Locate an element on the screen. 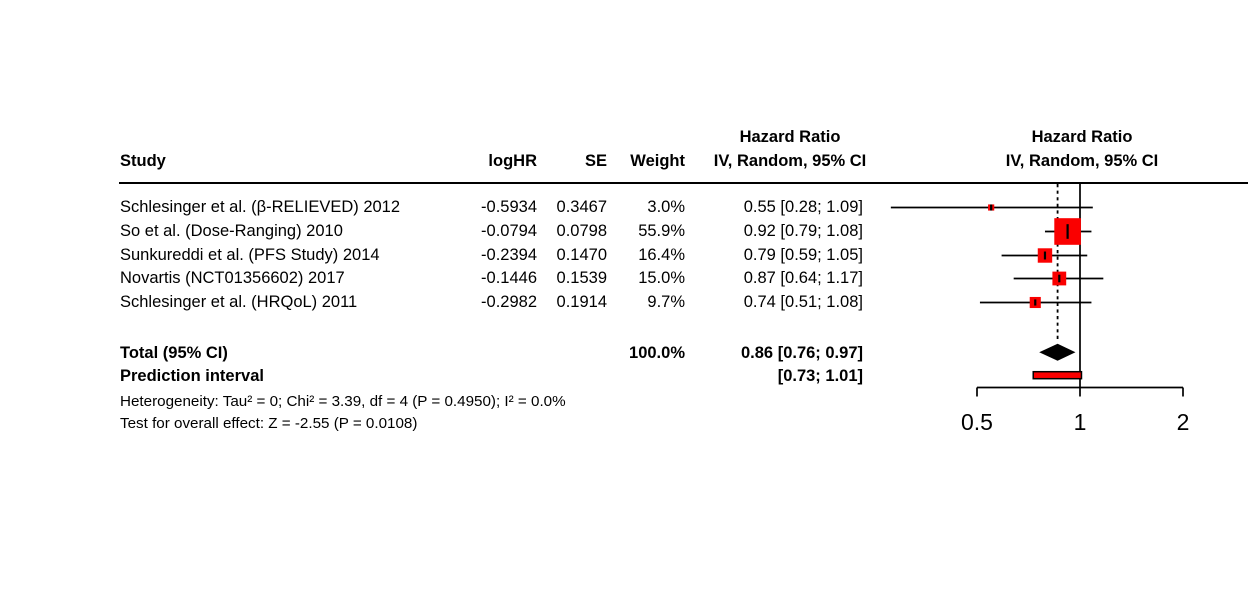 The width and height of the screenshot is (1248, 597). col-header-study: Study is located at coordinates (143, 161).